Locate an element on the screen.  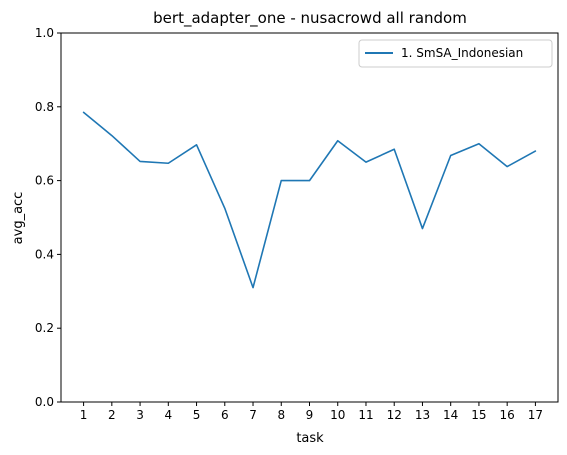
chart-title: bert_adapter_one - nusacrowd all random is located at coordinates (310, 18).